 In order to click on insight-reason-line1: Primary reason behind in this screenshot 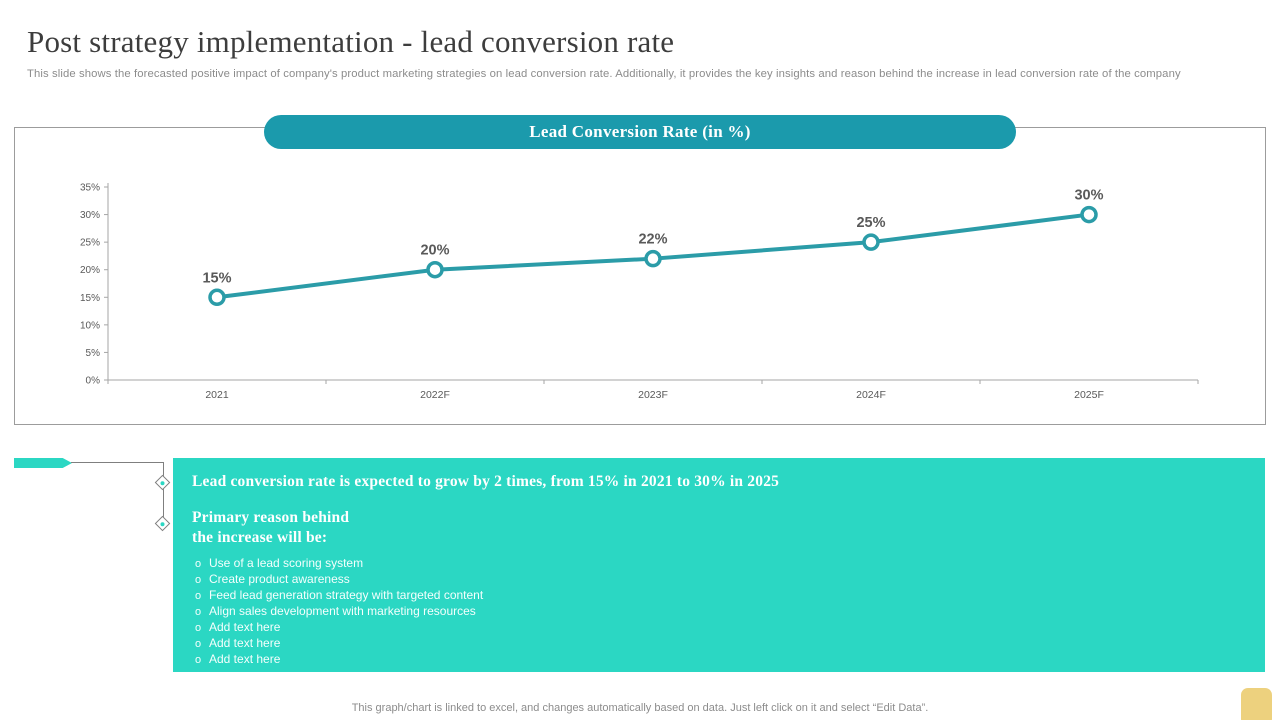, I will do `click(271, 517)`.